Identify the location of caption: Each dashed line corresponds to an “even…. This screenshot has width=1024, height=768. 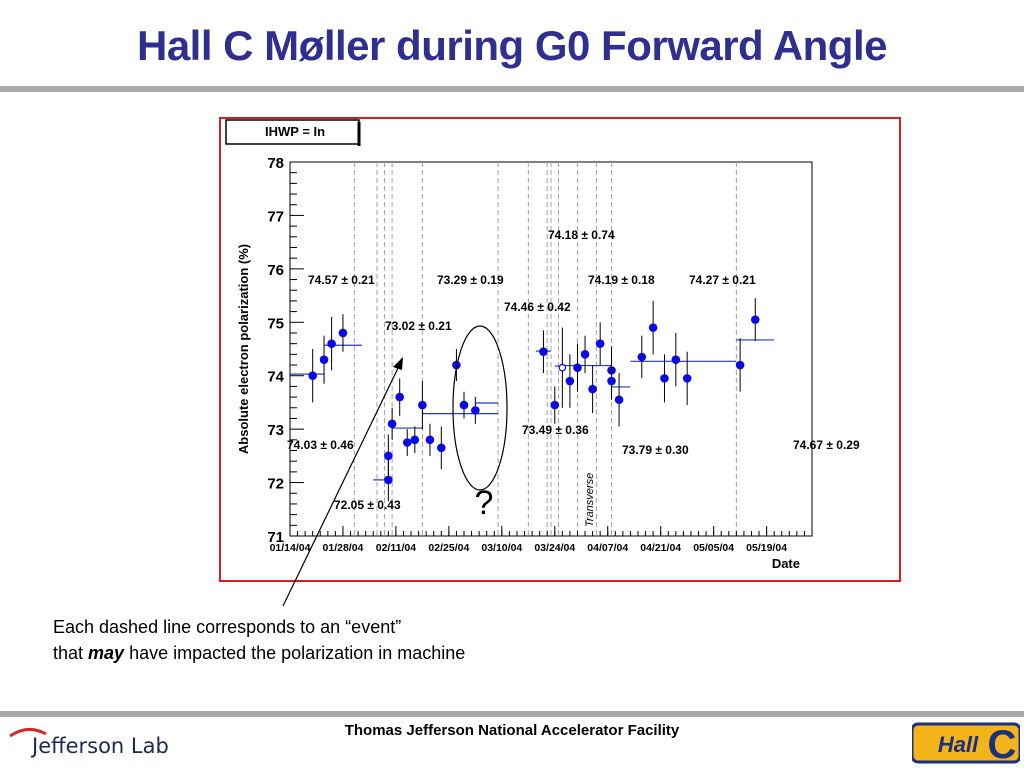
(278, 640).